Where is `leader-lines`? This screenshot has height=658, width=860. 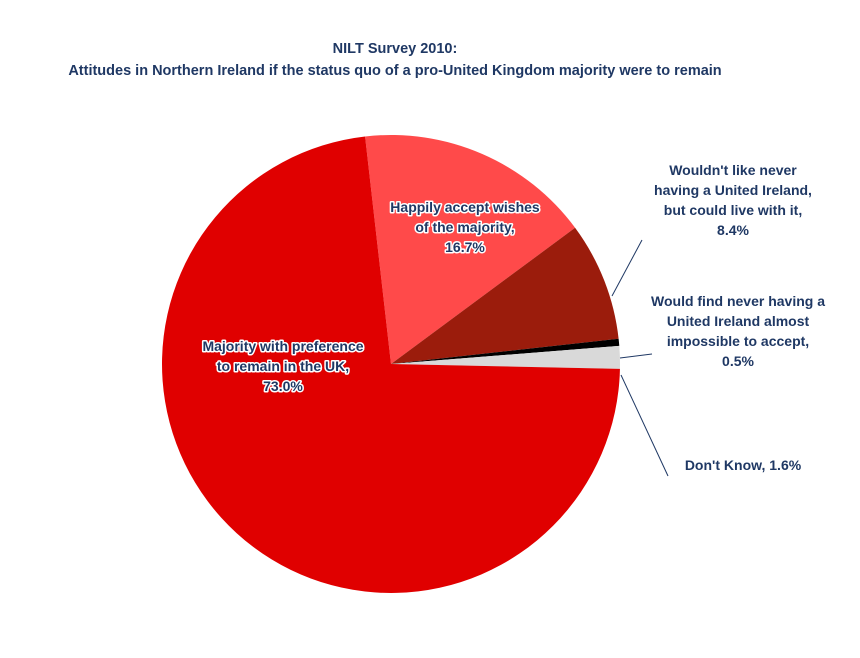
leader-lines is located at coordinates (640, 358).